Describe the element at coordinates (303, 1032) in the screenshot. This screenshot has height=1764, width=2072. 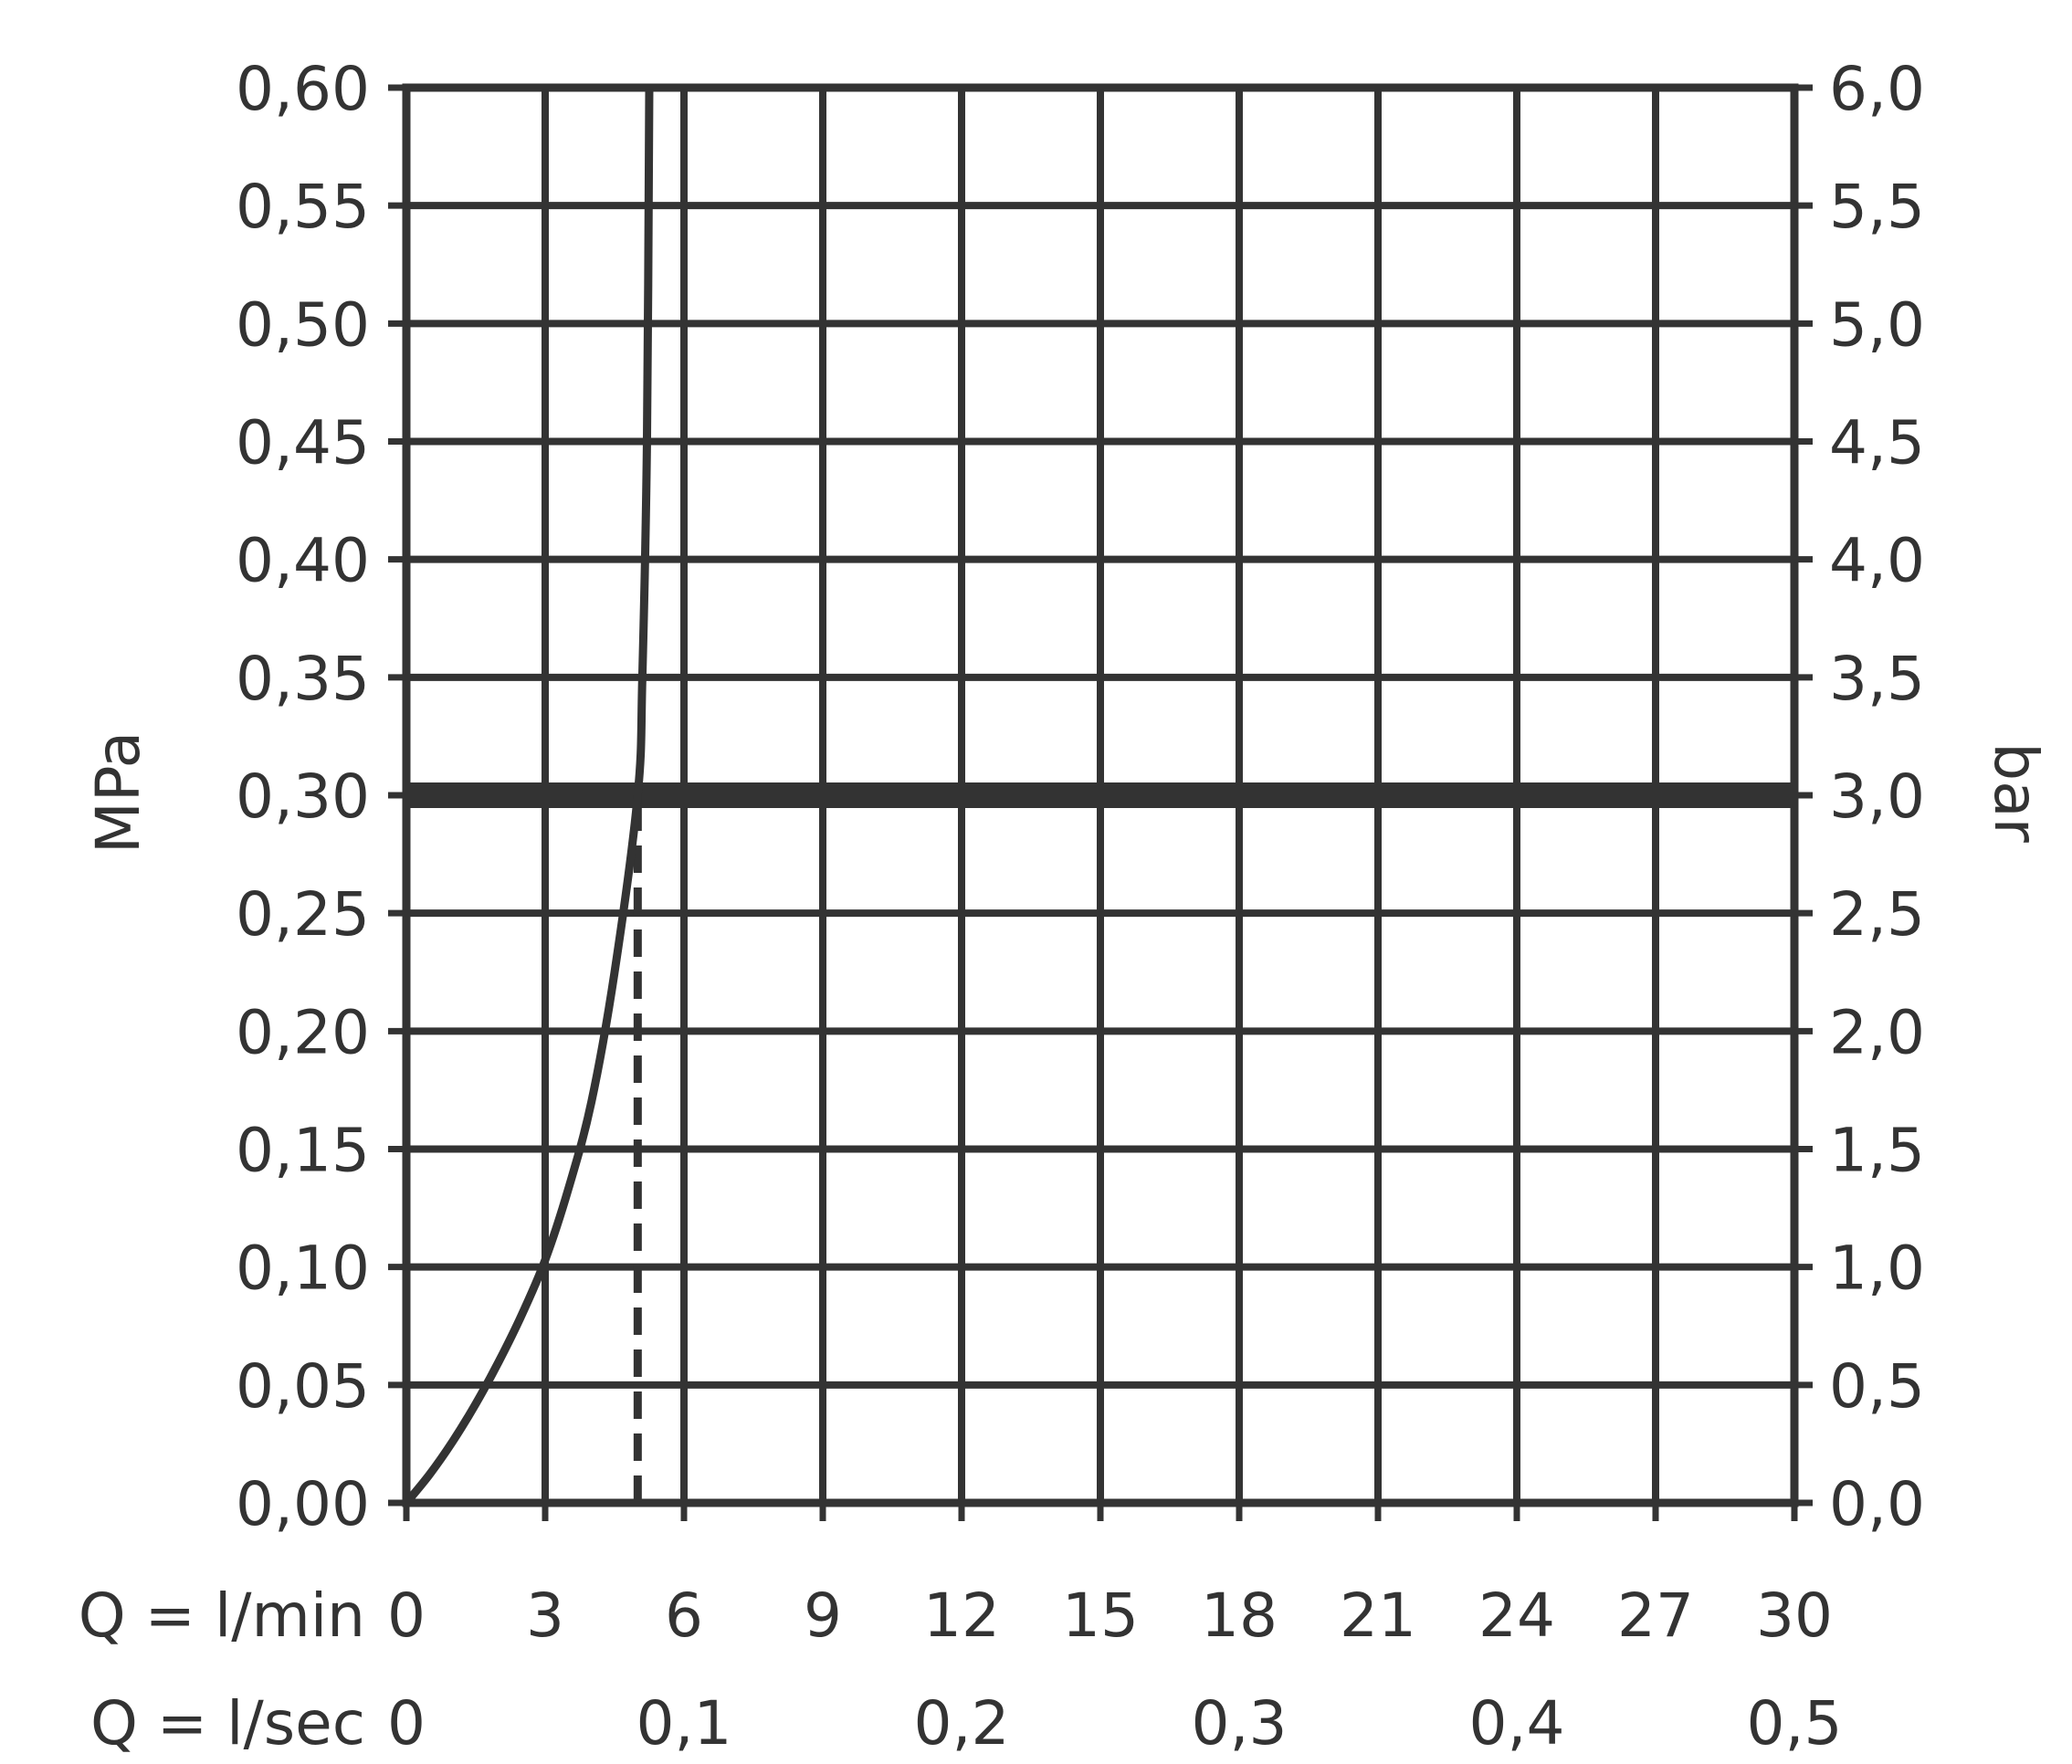
I see `y-tick-label-left: 0,20` at that location.